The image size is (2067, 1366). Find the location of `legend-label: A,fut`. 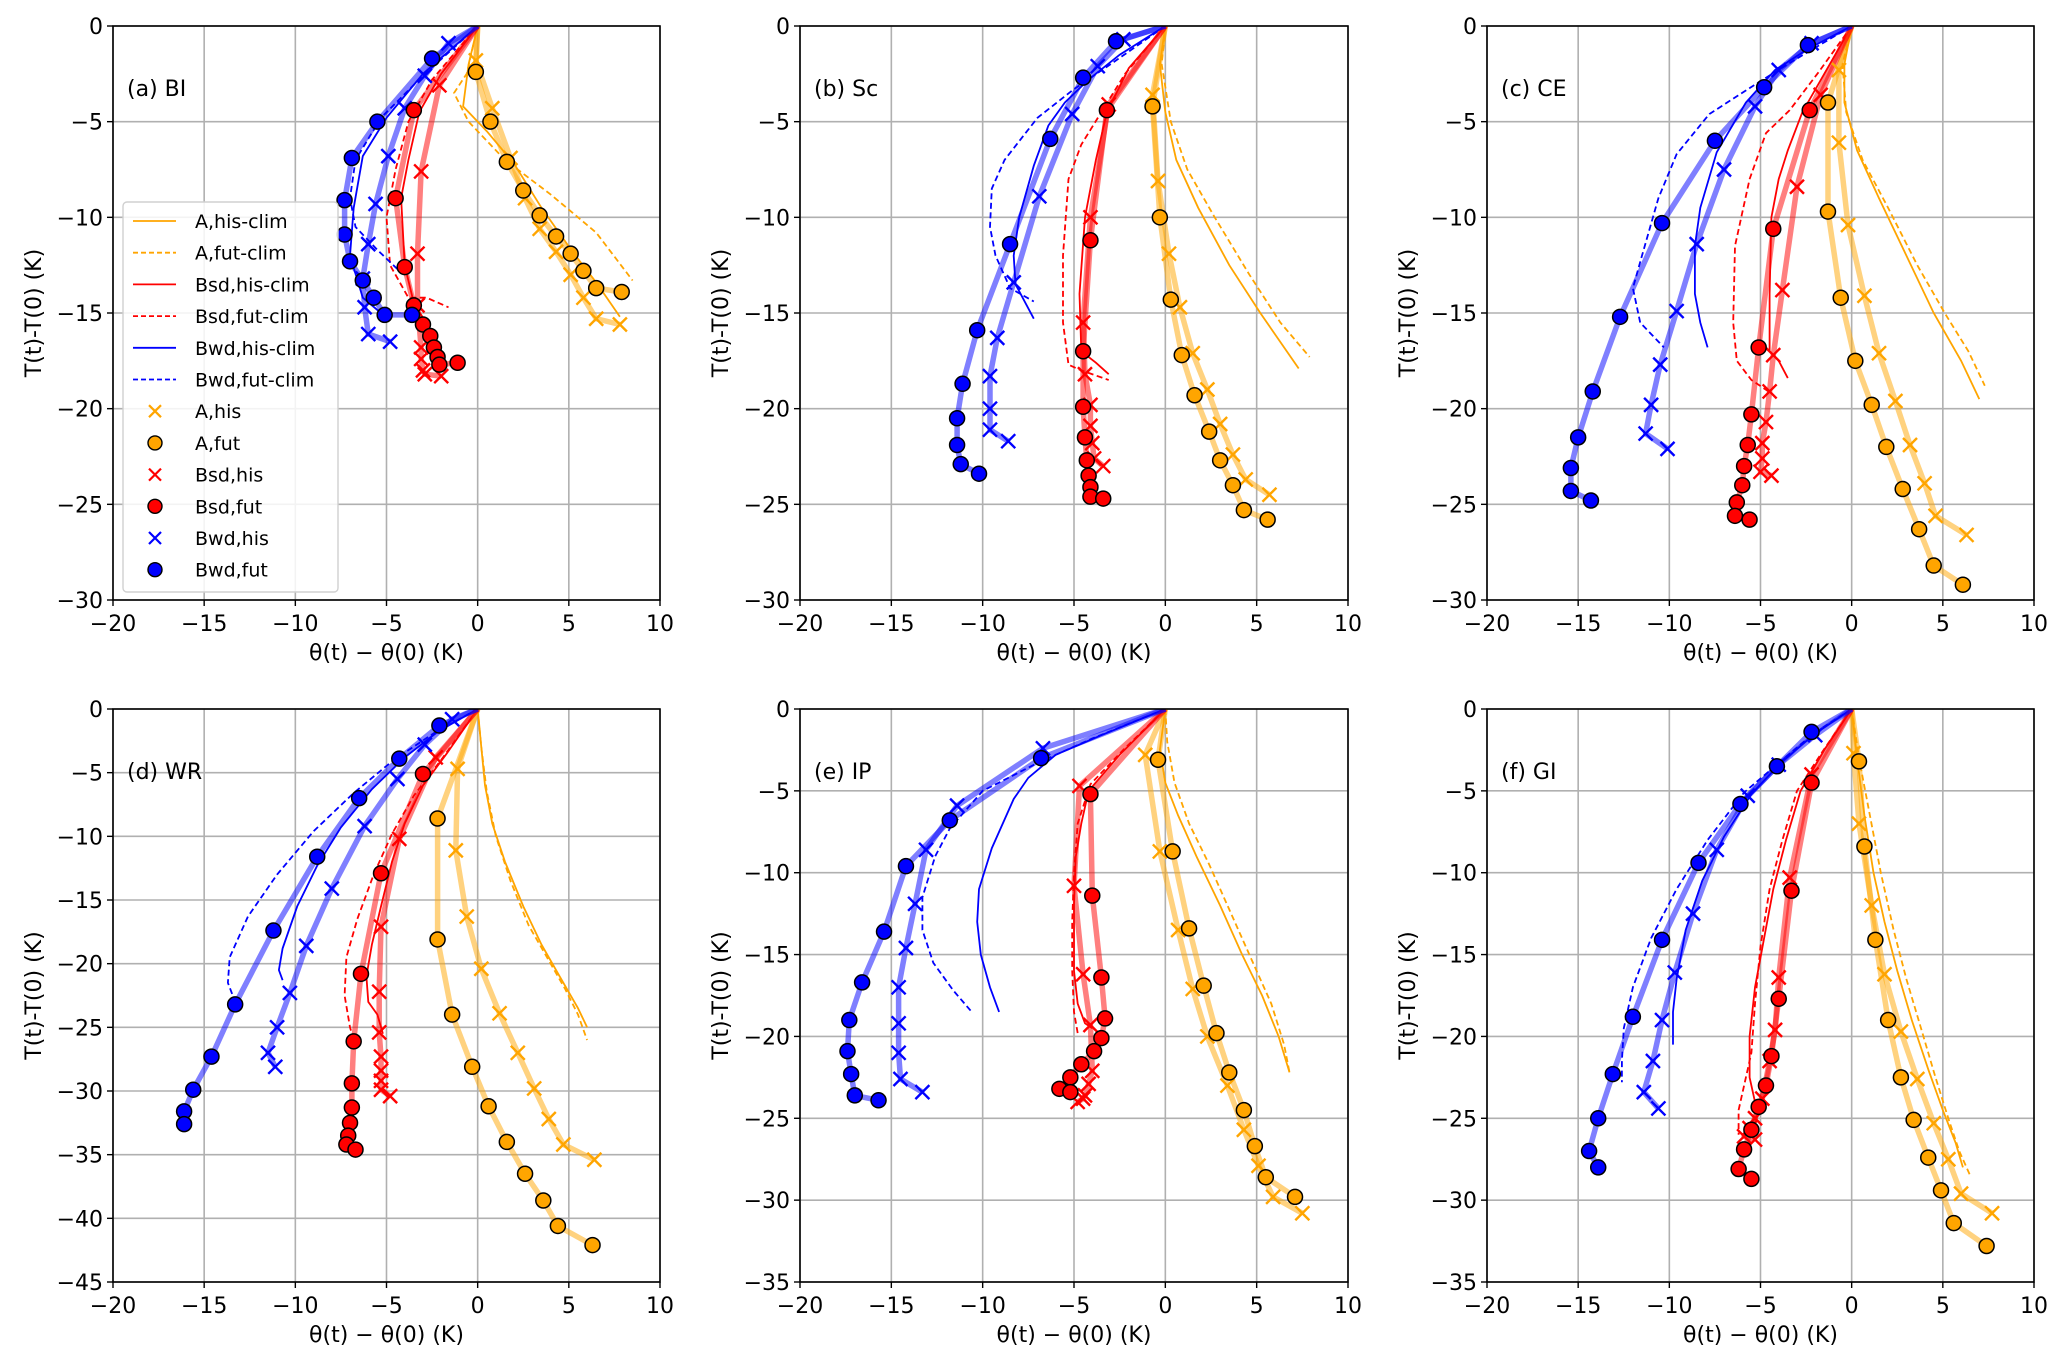

legend-label: A,fut is located at coordinates (217, 444).